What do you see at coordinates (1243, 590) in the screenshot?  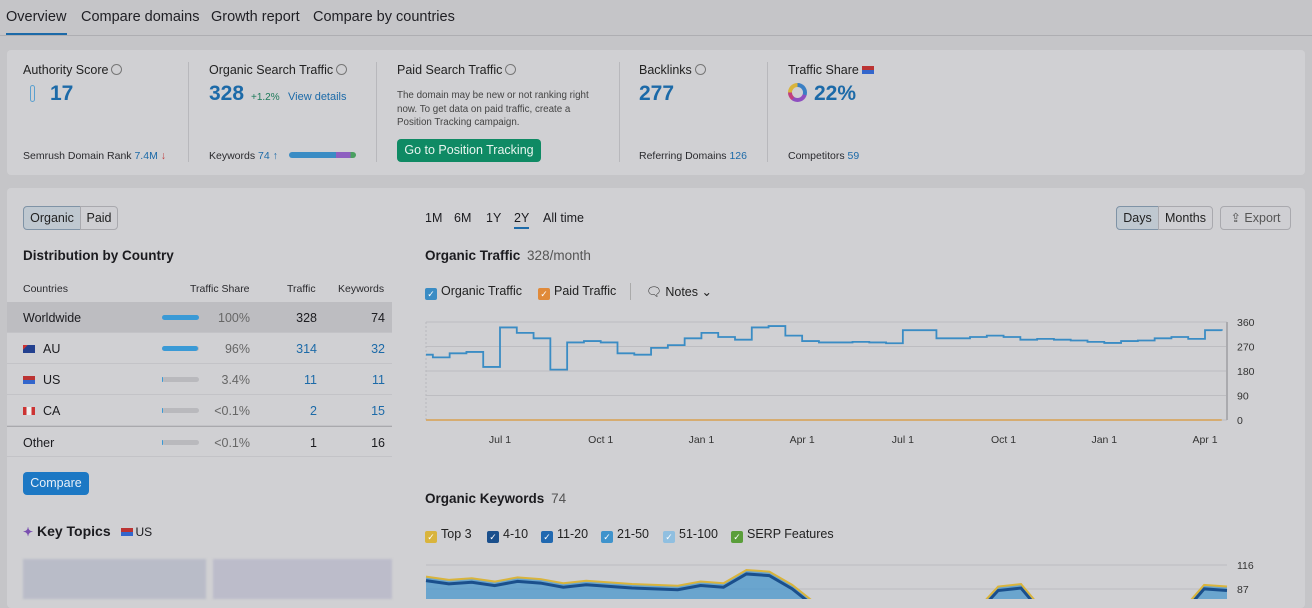 I see `y-tick-label: 87` at bounding box center [1243, 590].